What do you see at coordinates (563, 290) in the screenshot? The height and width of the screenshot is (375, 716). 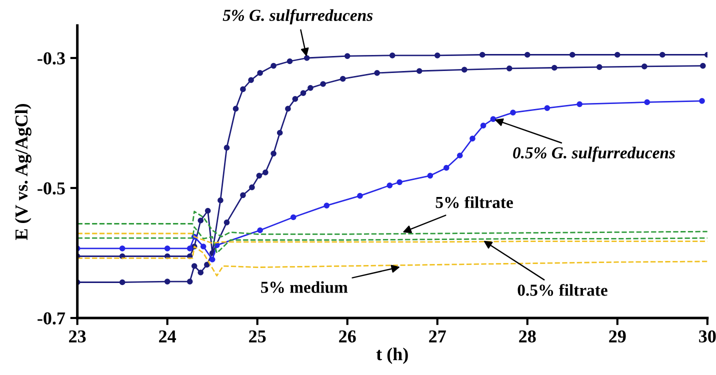 I see `annotation: 0.5% filtrate` at bounding box center [563, 290].